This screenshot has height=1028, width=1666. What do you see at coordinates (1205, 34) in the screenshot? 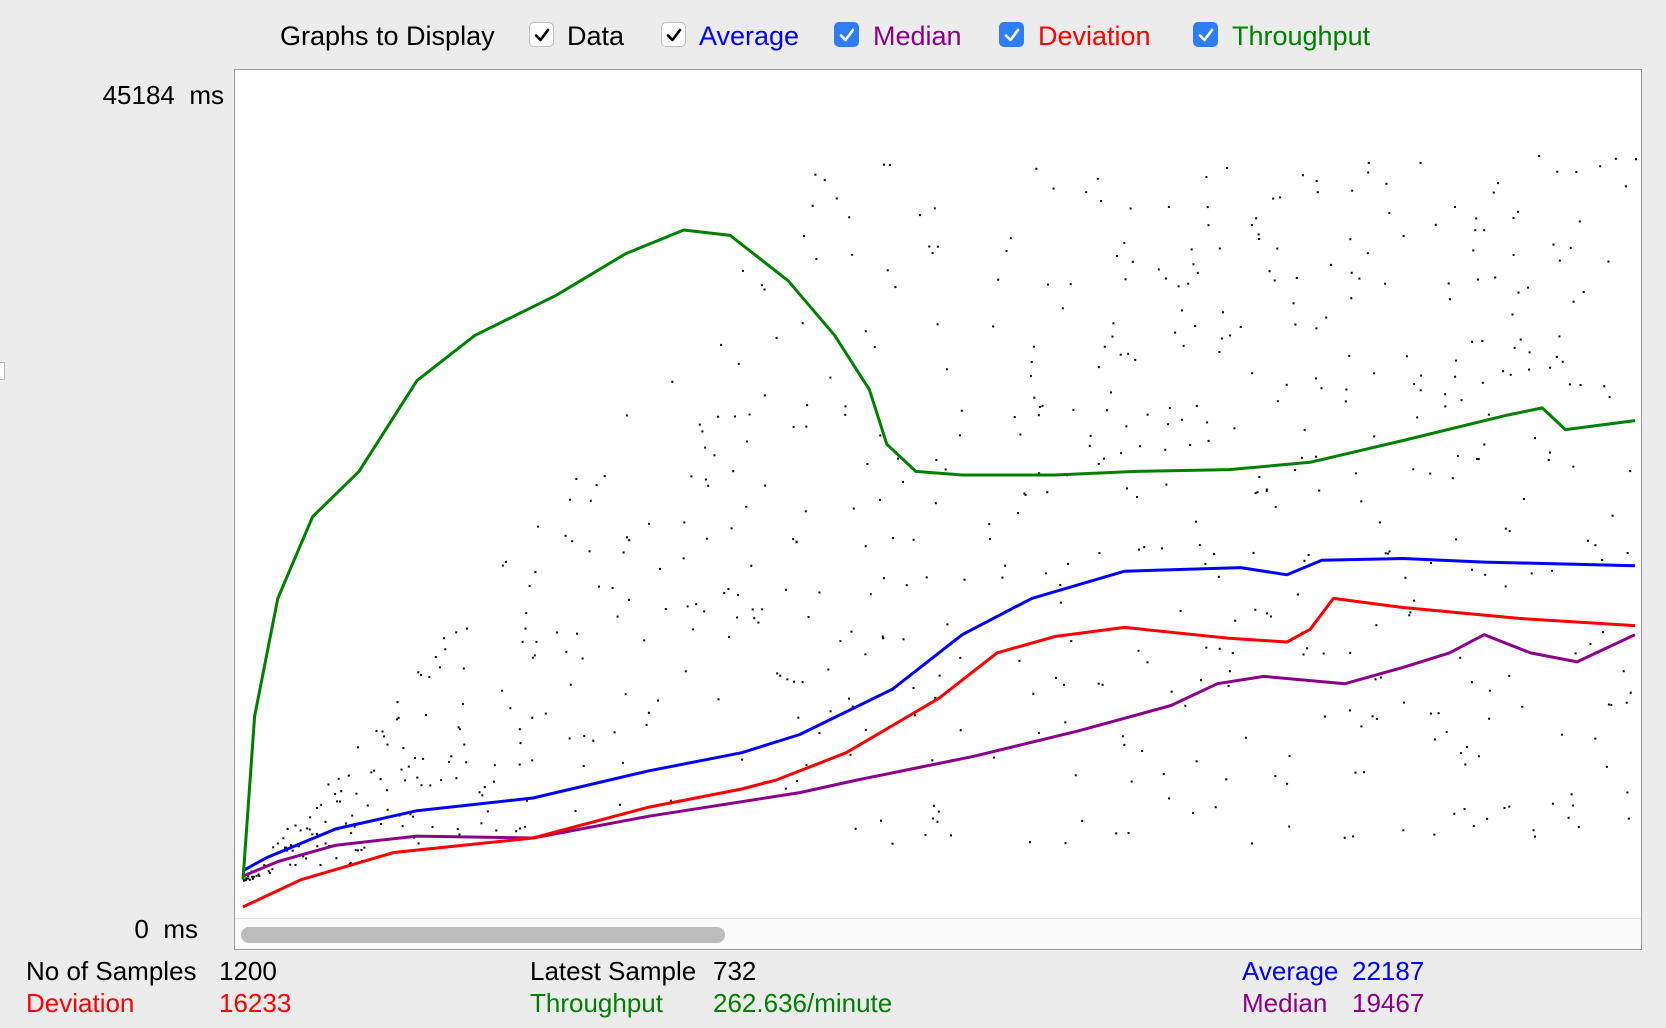
I see `throughput-checkbox` at bounding box center [1205, 34].